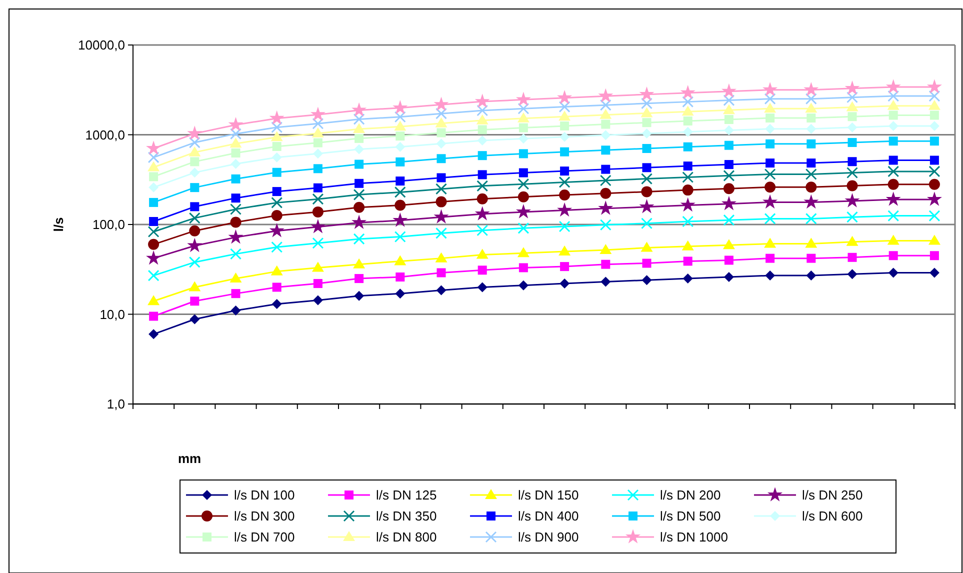 This screenshot has height=573, width=963. Describe the element at coordinates (58, 224) in the screenshot. I see `y-axis-title: l/s` at that location.